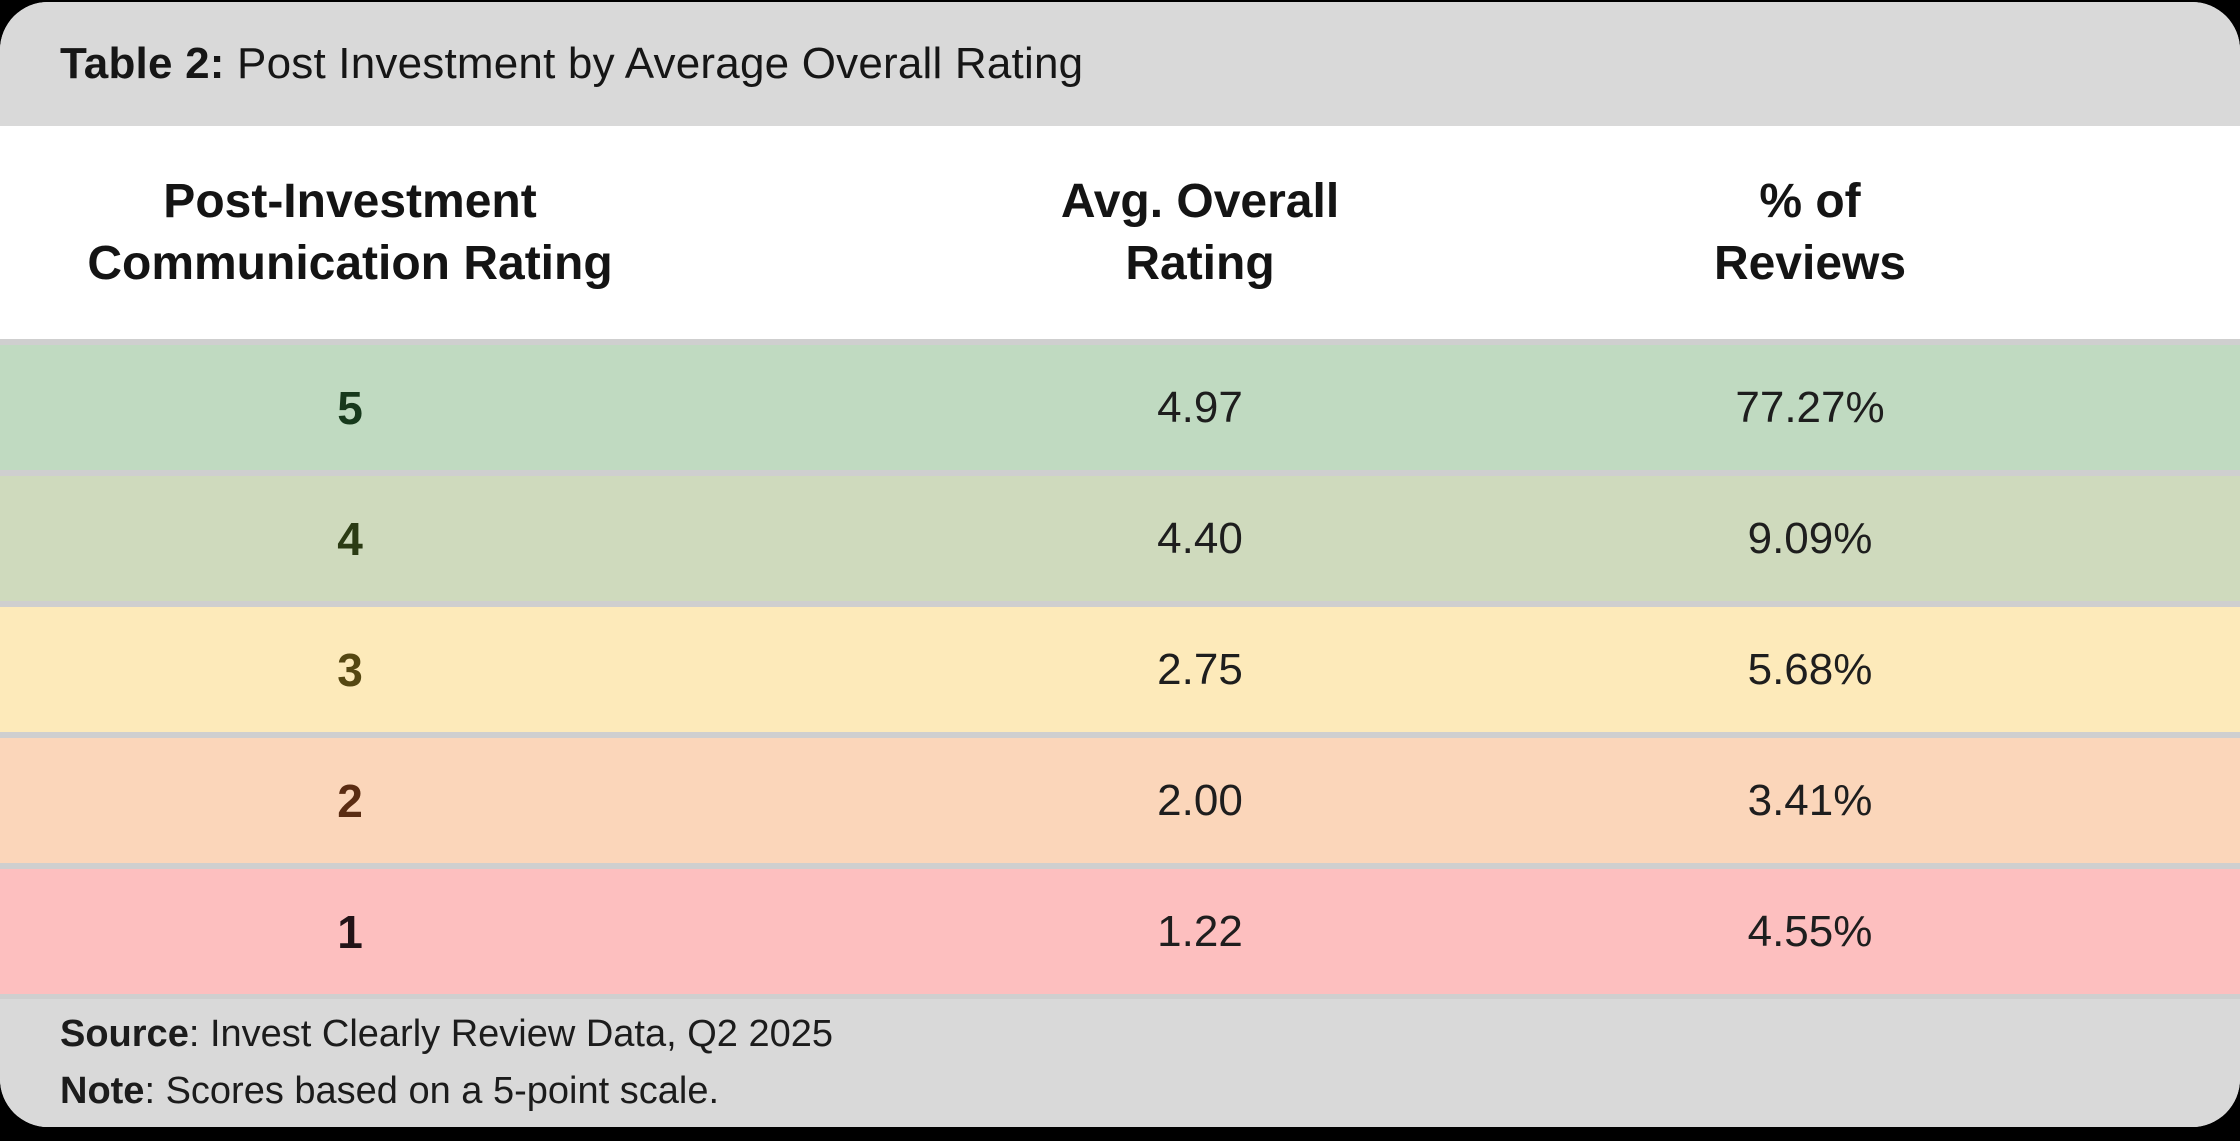  What do you see at coordinates (1810, 669) in the screenshot?
I see `pct-reviews-cell: 5.68%` at bounding box center [1810, 669].